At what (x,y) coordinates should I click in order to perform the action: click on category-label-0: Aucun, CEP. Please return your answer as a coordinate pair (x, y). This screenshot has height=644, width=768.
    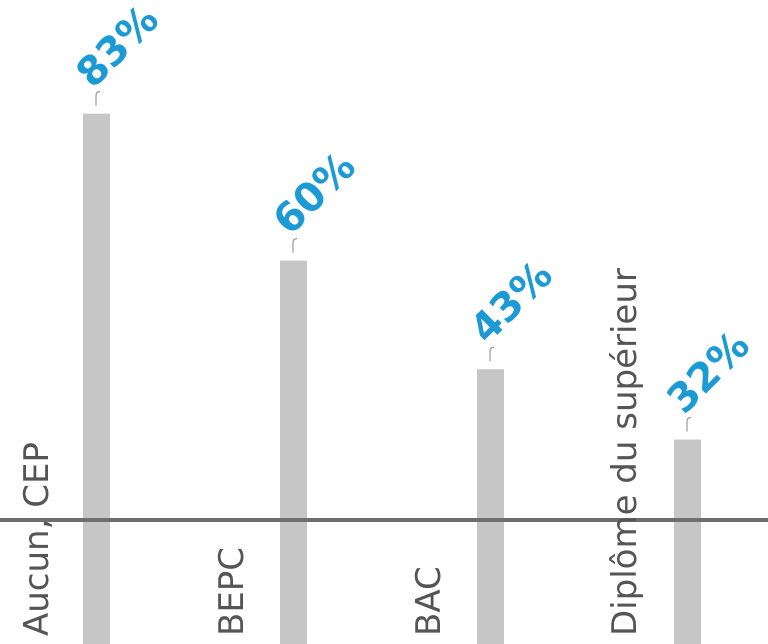
    Looking at the image, I should click on (37, 539).